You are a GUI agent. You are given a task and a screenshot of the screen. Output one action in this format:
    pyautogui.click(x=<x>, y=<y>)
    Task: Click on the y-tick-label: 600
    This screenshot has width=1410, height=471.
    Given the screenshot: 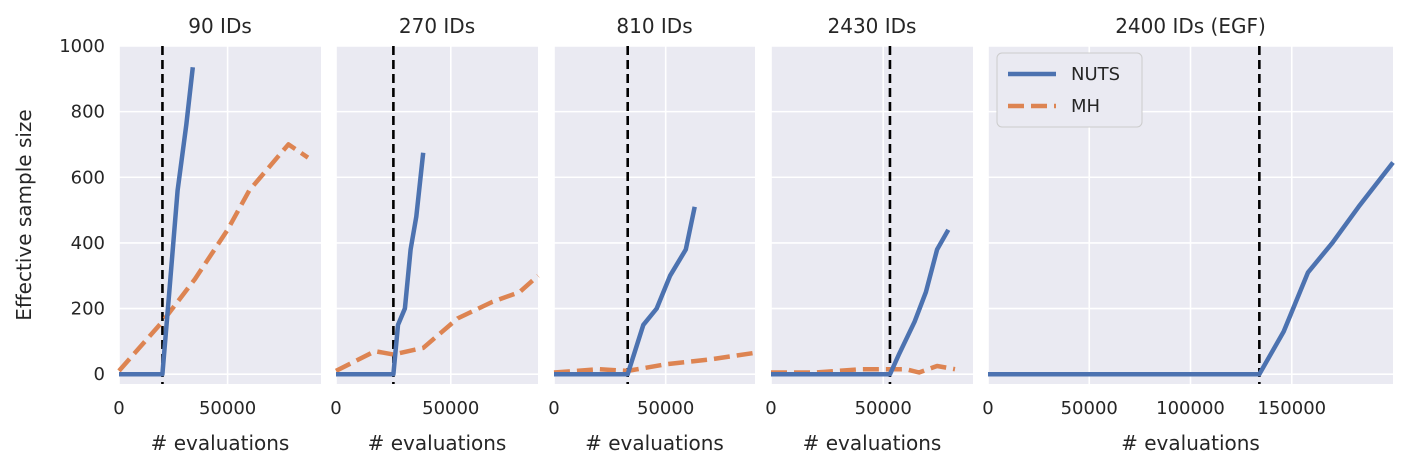 What is the action you would take?
    pyautogui.click(x=88, y=177)
    